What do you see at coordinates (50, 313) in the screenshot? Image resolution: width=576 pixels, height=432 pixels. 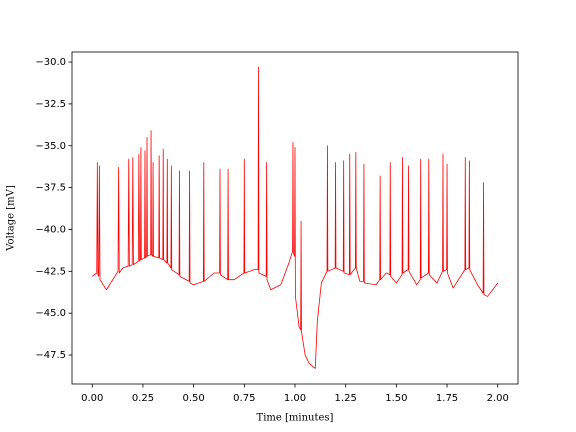 I see `y-tick-label: −45.0` at bounding box center [50, 313].